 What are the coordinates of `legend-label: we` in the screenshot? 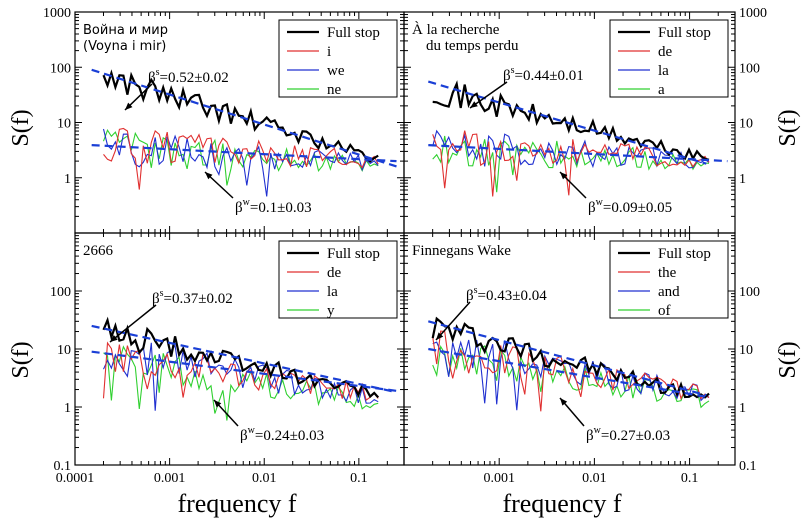 It's located at (336, 71).